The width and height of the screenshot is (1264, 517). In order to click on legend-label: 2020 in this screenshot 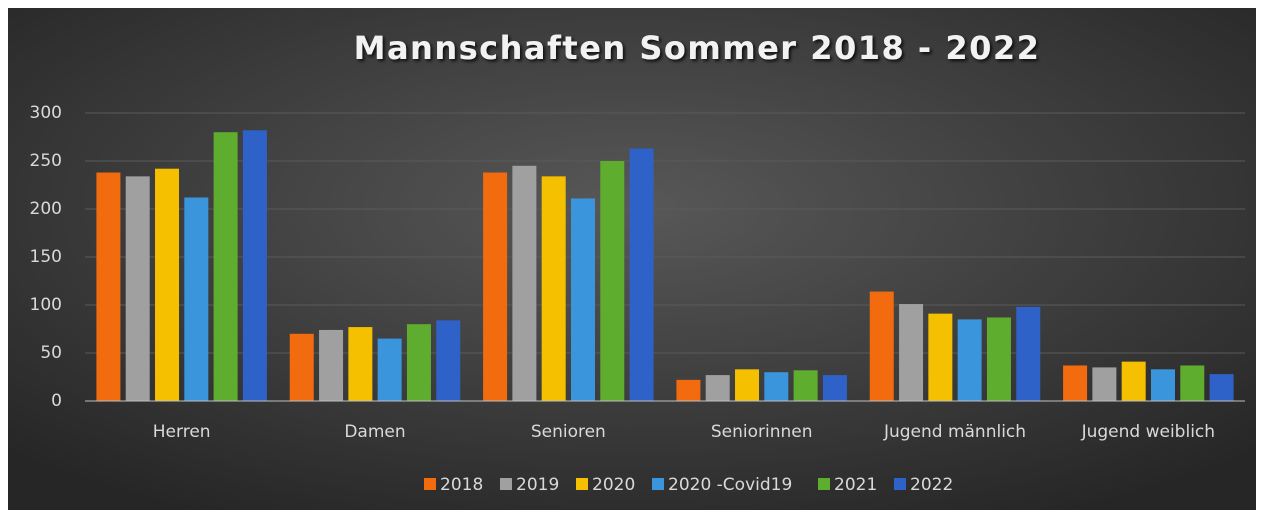, I will do `click(613, 485)`.